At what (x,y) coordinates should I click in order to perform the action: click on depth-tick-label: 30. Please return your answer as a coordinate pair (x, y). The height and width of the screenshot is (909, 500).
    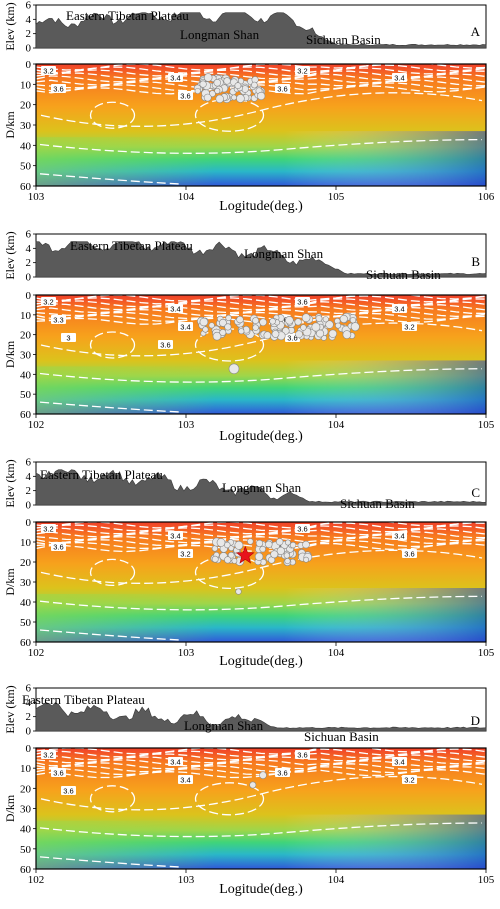
    Looking at the image, I should click on (26, 356).